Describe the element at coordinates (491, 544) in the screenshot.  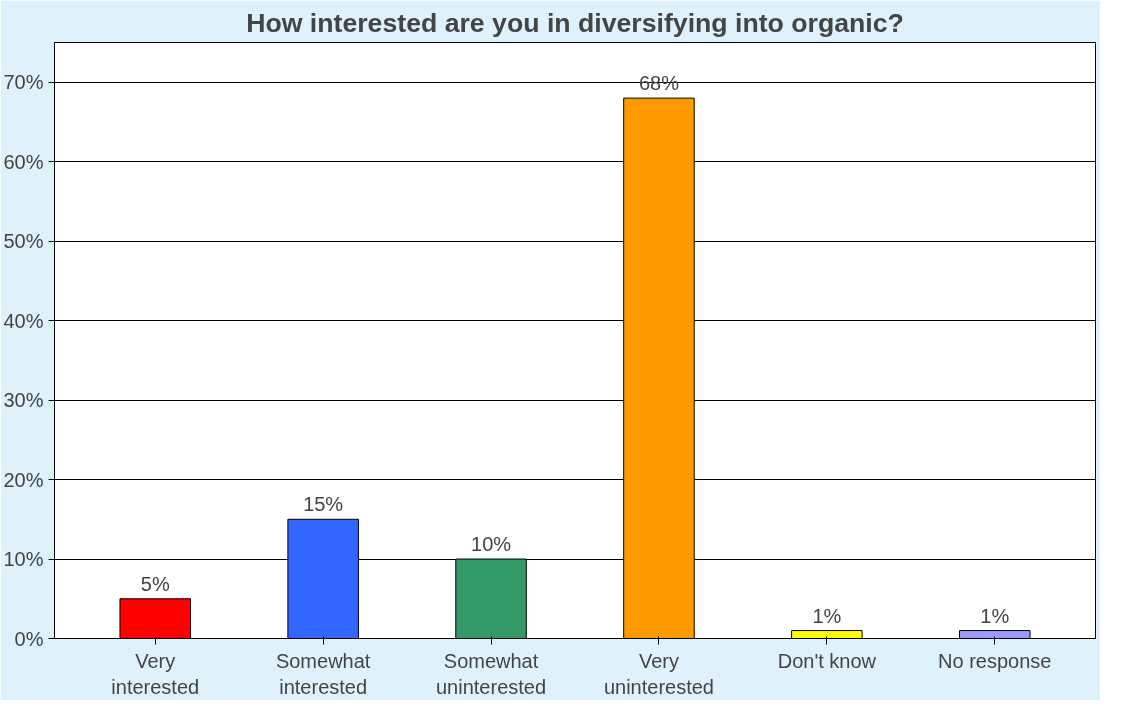
I see `data-label: 10%` at that location.